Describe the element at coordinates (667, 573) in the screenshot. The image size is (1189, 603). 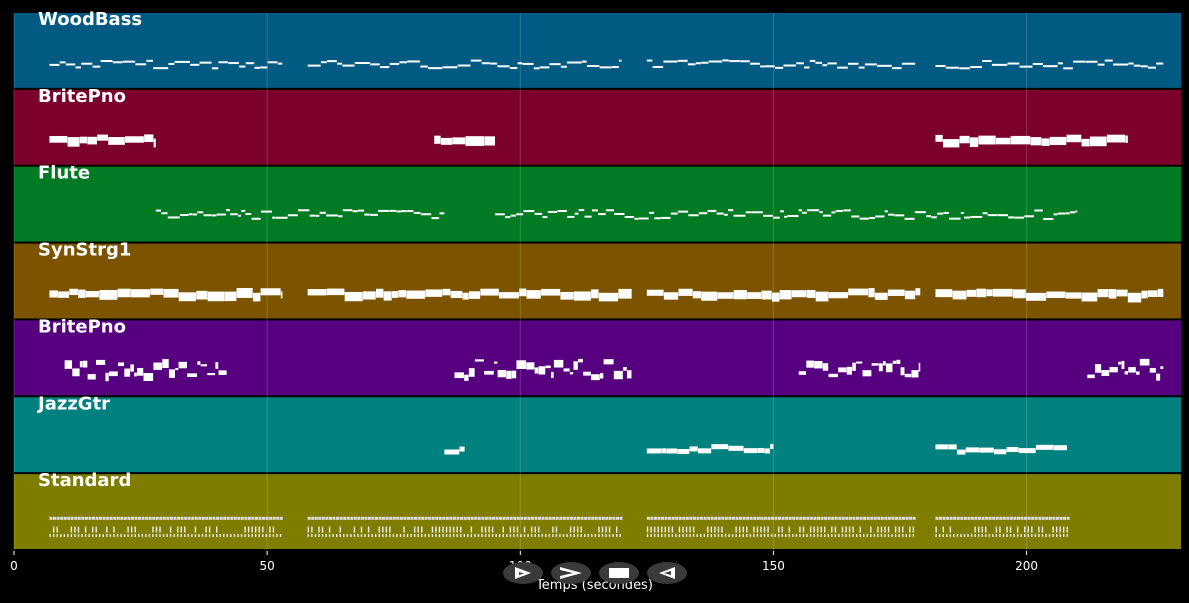
I see `rewind-button` at that location.